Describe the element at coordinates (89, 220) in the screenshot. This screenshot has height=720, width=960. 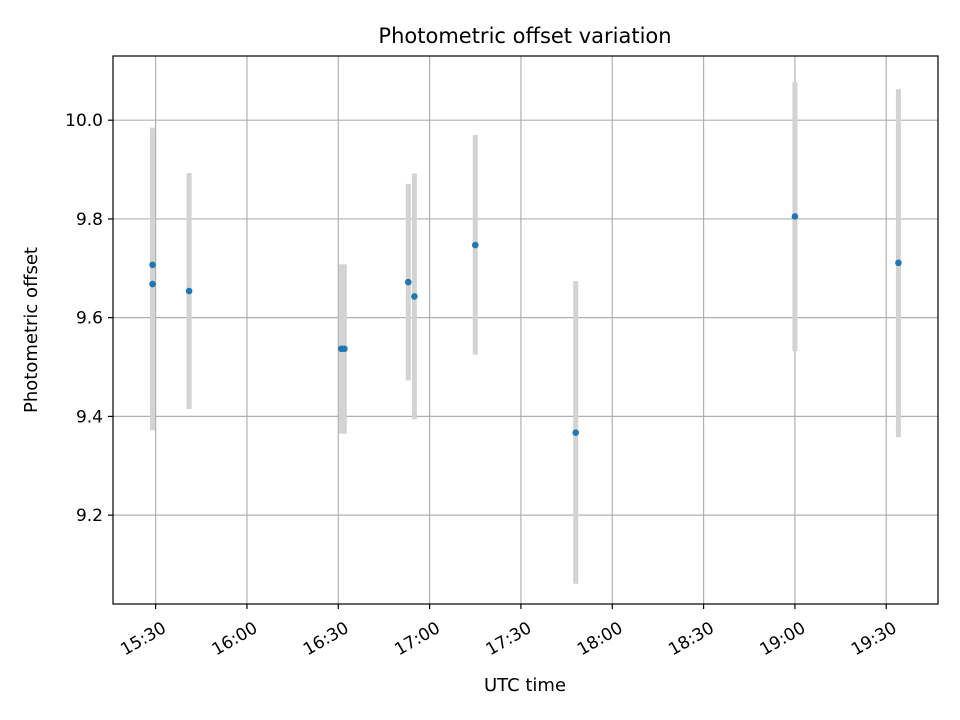
I see `y-tick-label: 9.8` at that location.